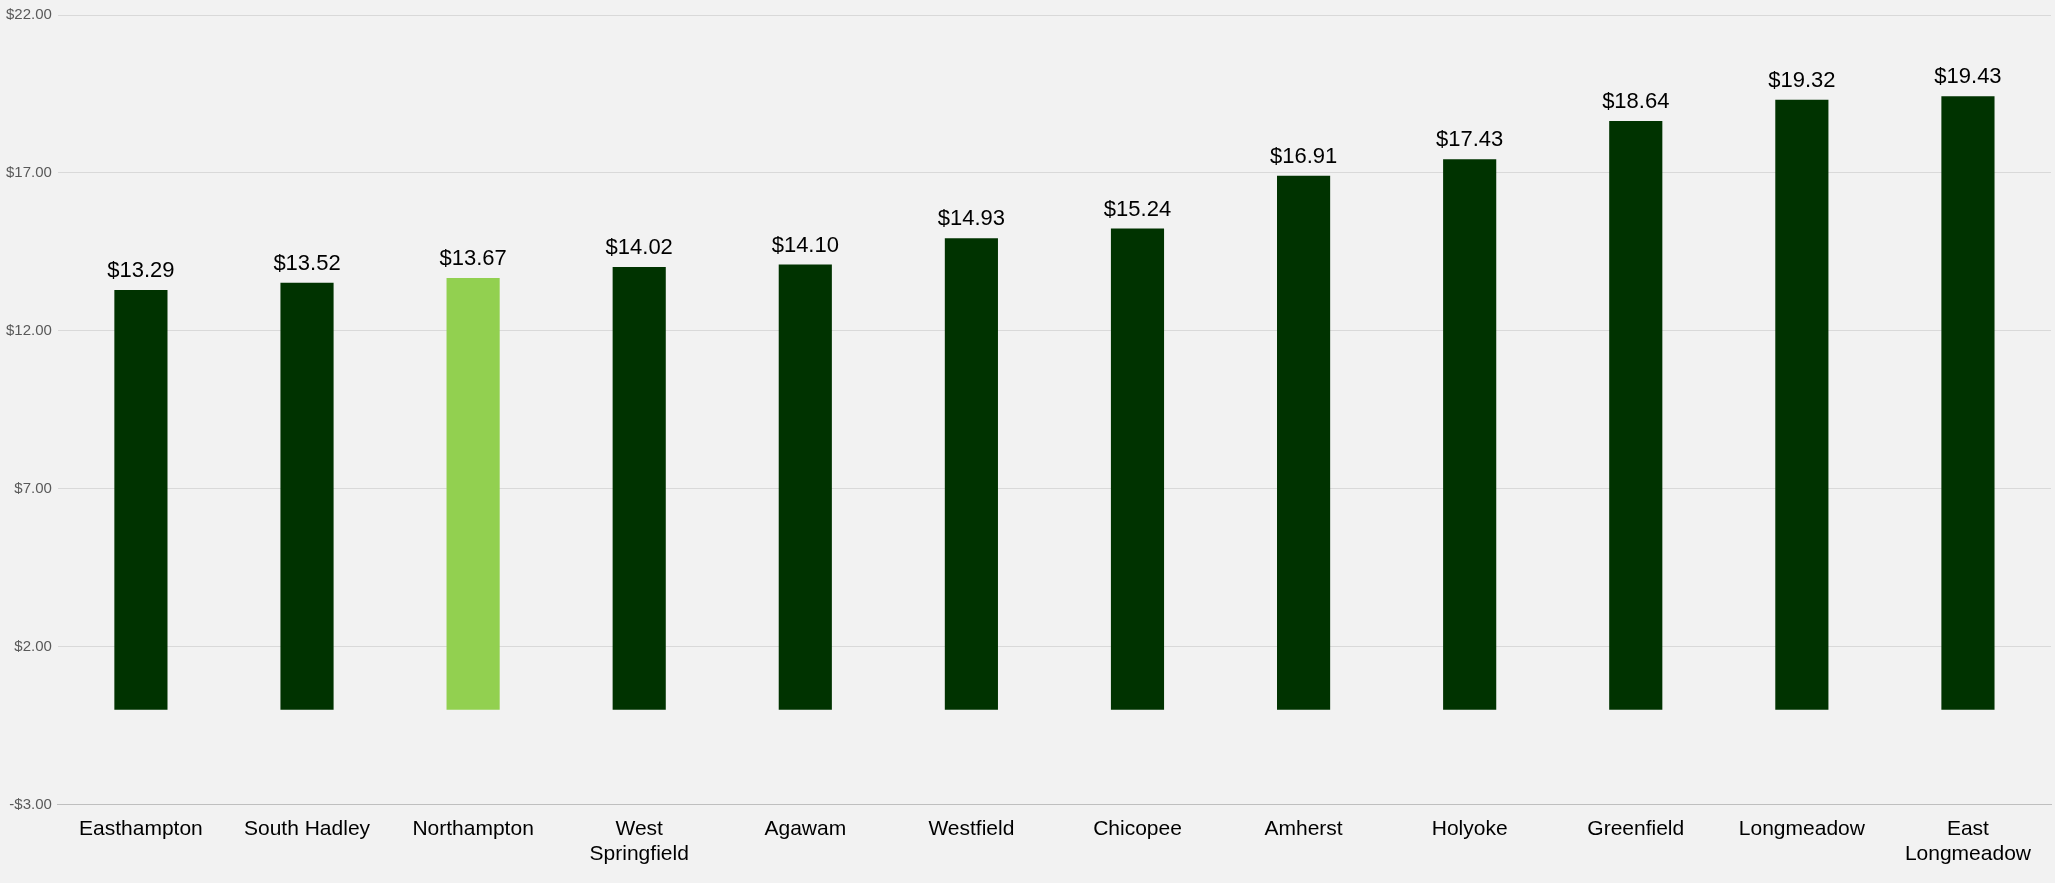  Describe the element at coordinates (307, 262) in the screenshot. I see `data-label: $13.52` at that location.